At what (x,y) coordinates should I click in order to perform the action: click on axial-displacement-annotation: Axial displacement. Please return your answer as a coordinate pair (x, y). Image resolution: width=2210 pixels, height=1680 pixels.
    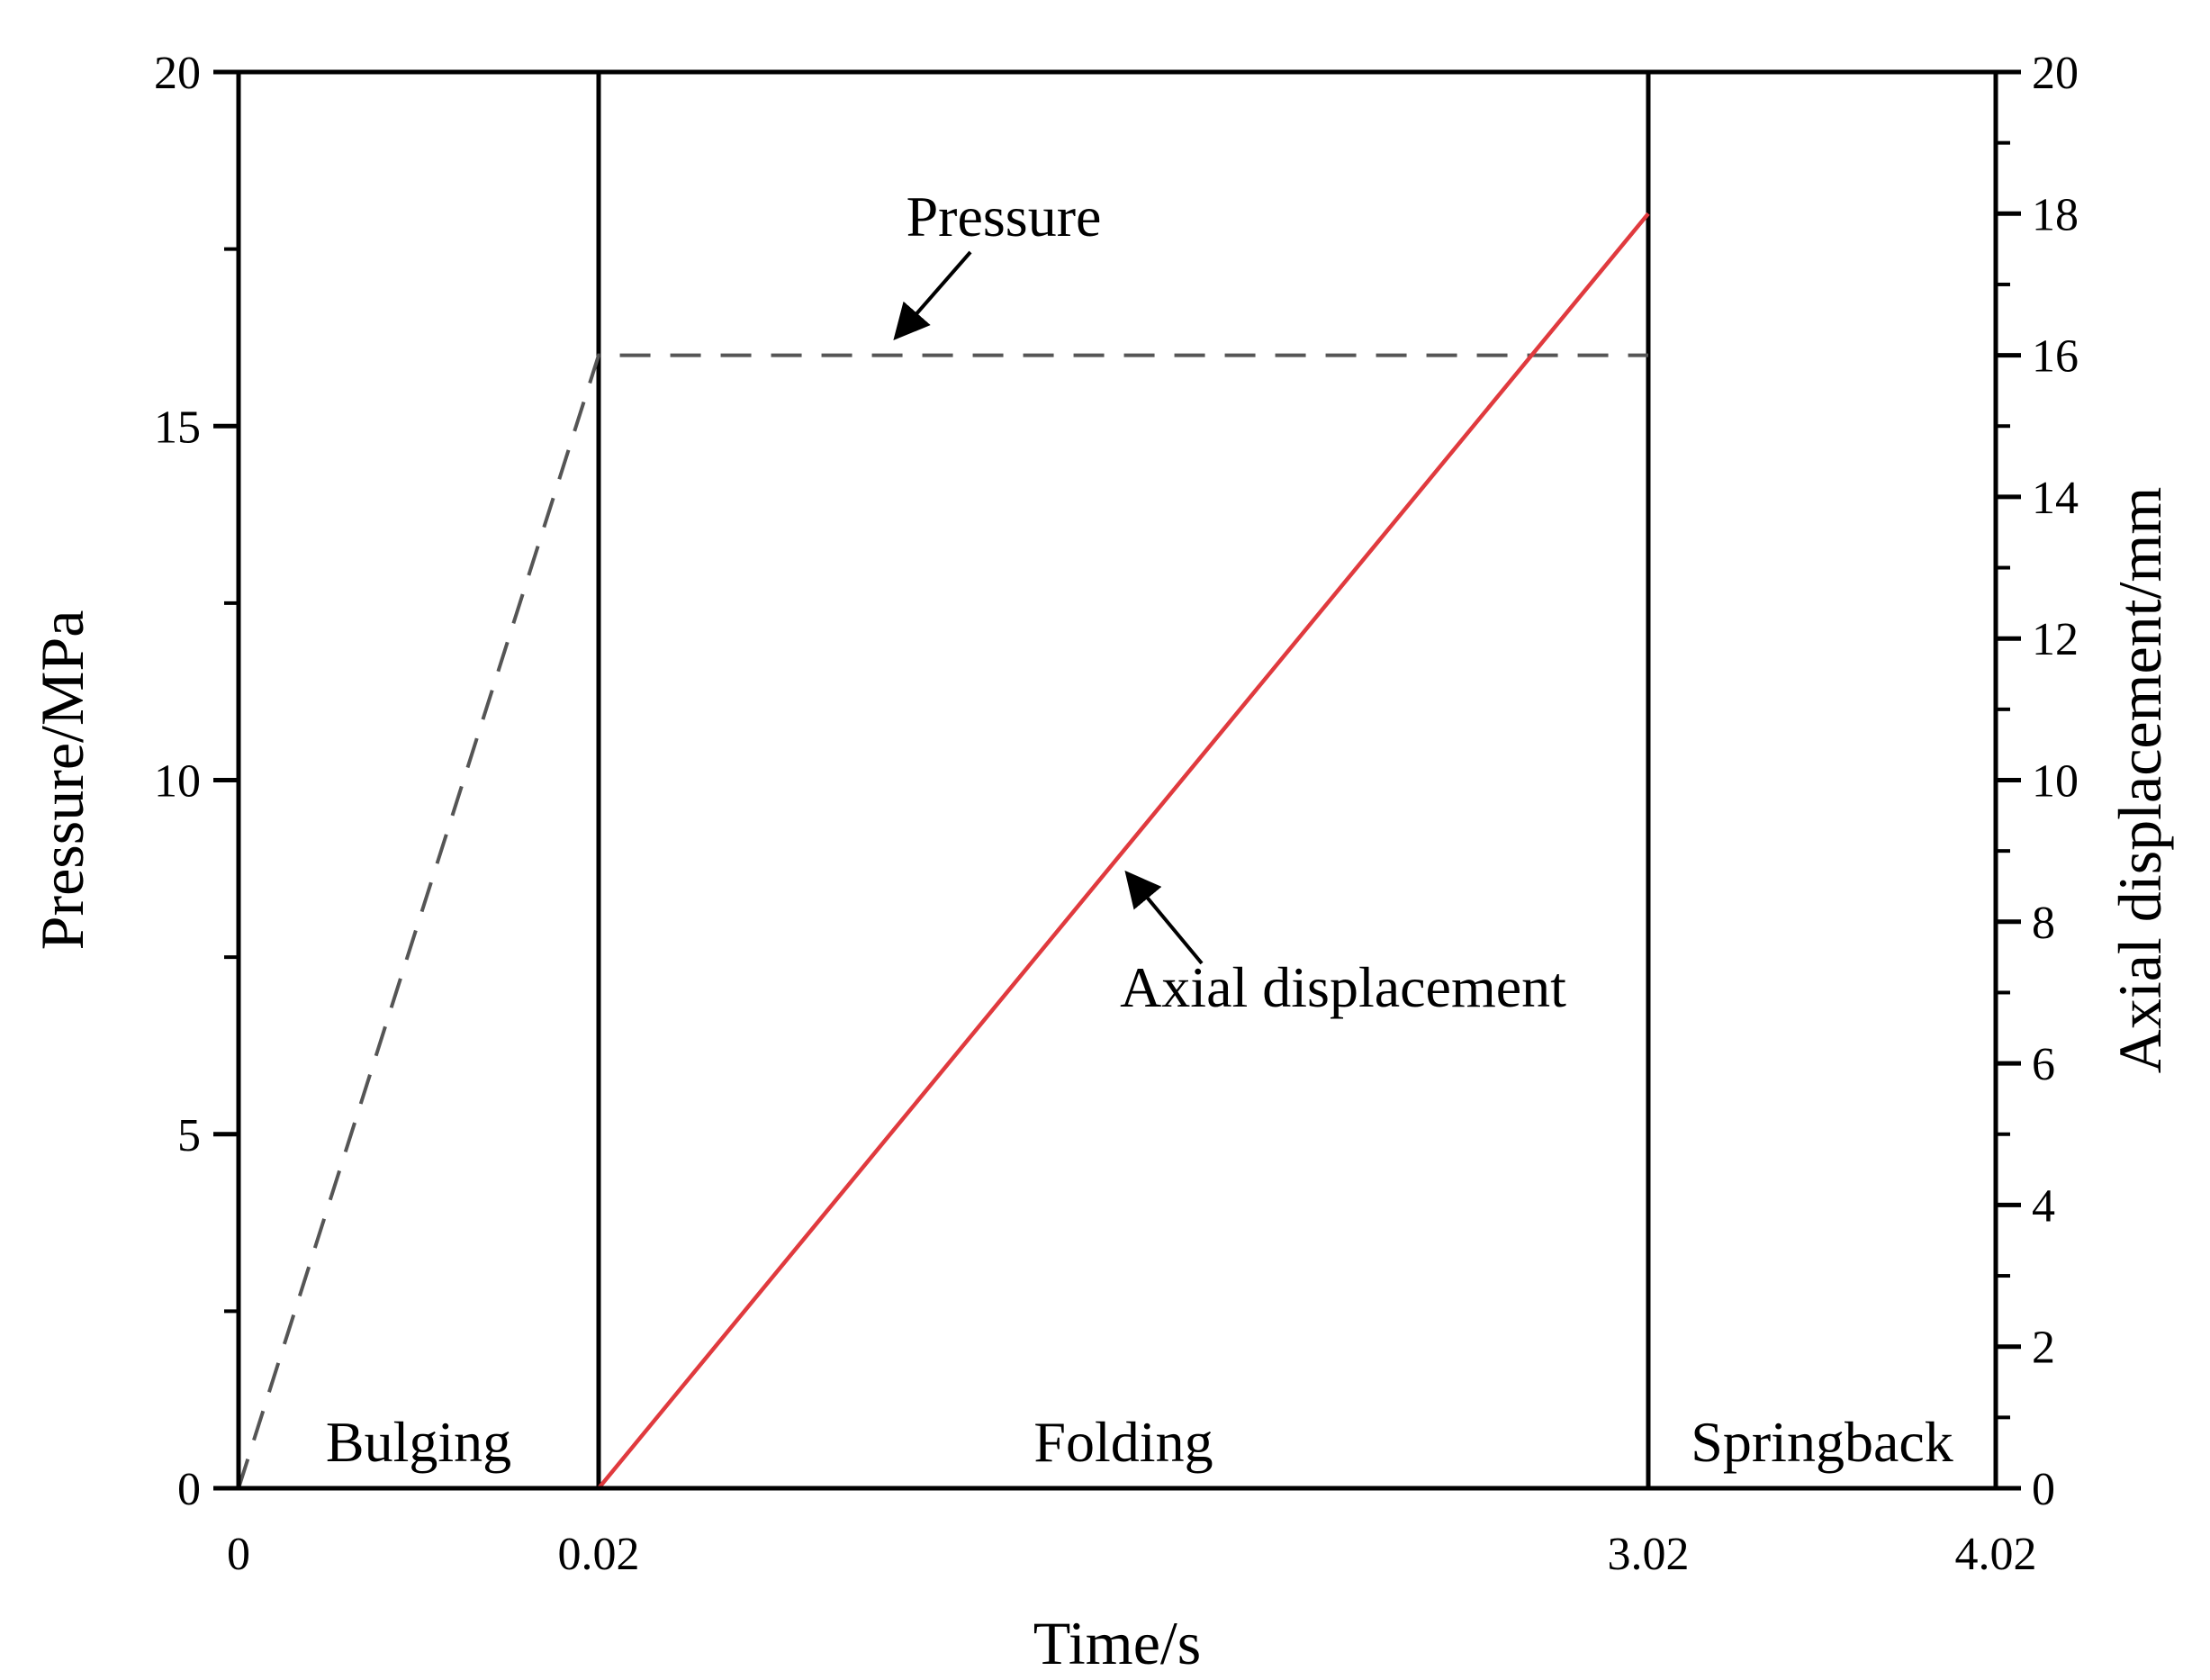
    Looking at the image, I should click on (1343, 987).